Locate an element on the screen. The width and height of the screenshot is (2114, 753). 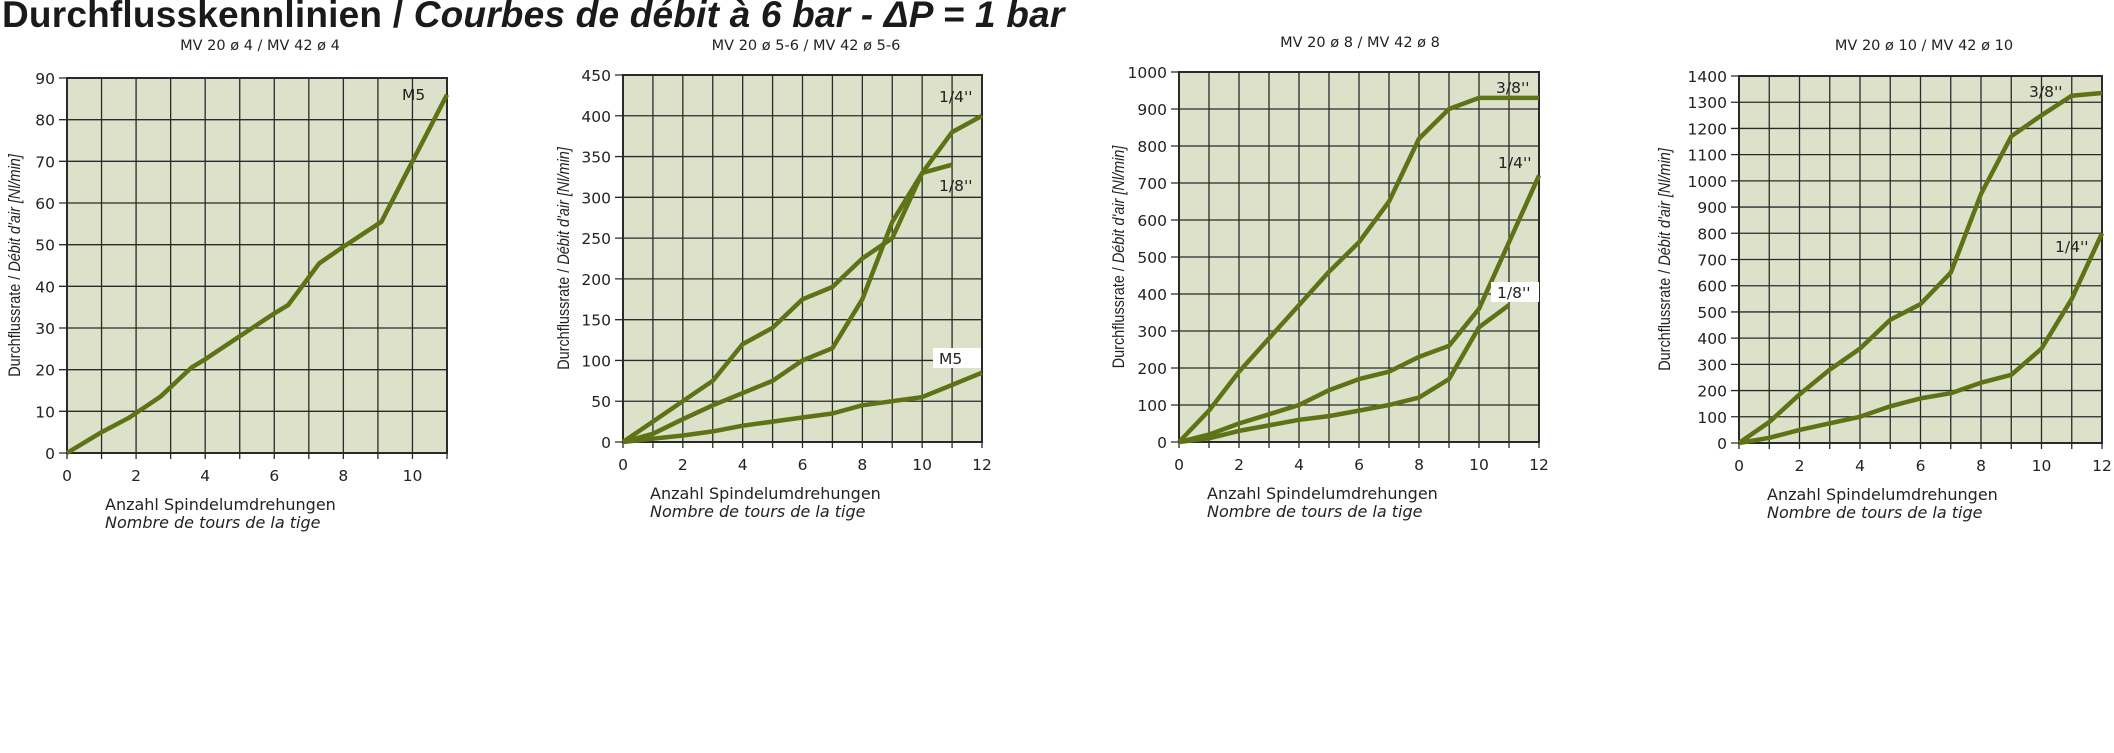
y-tick-label: 1100 is located at coordinates (1707, 156).